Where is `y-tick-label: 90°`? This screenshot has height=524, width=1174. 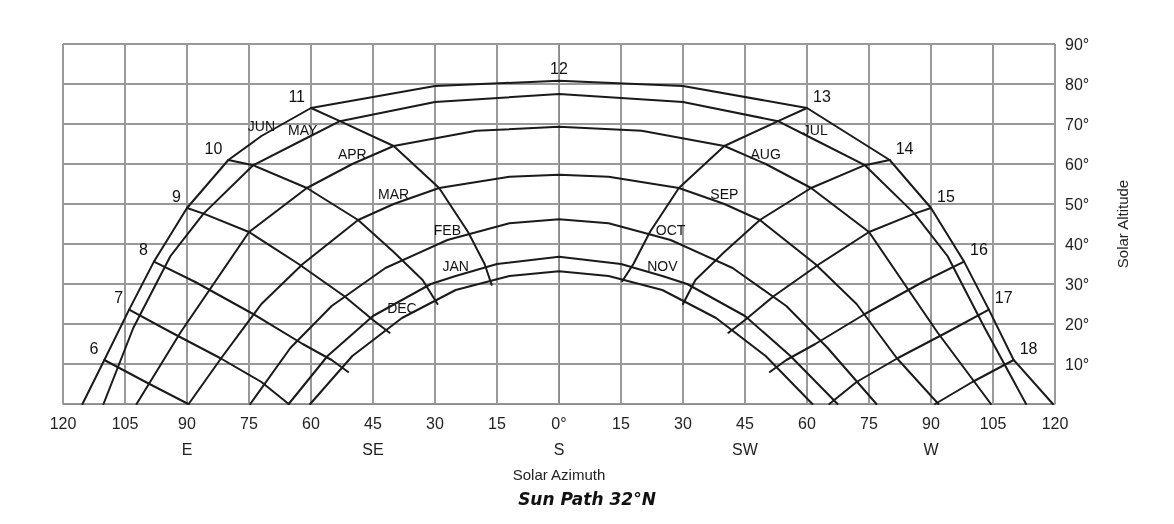
y-tick-label: 90° is located at coordinates (1077, 44).